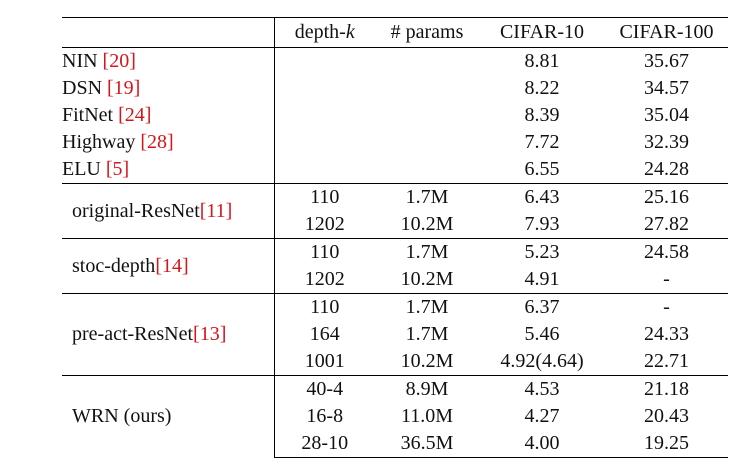 This screenshot has height=472, width=756. Describe the element at coordinates (101, 142) in the screenshot. I see `method-name: Highway` at that location.